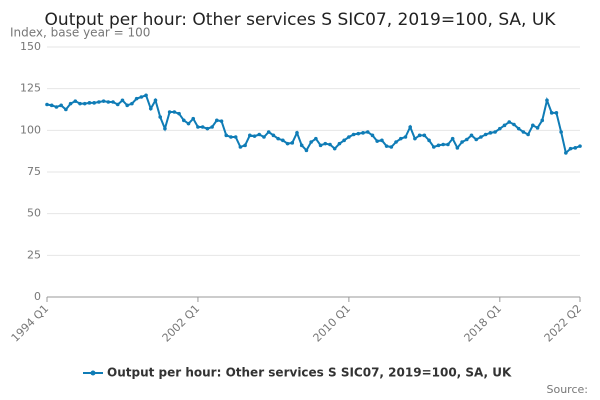 This screenshot has height=400, width=600. What do you see at coordinates (563, 323) in the screenshot?
I see `x-tick-label: 2022 Q2` at bounding box center [563, 323].